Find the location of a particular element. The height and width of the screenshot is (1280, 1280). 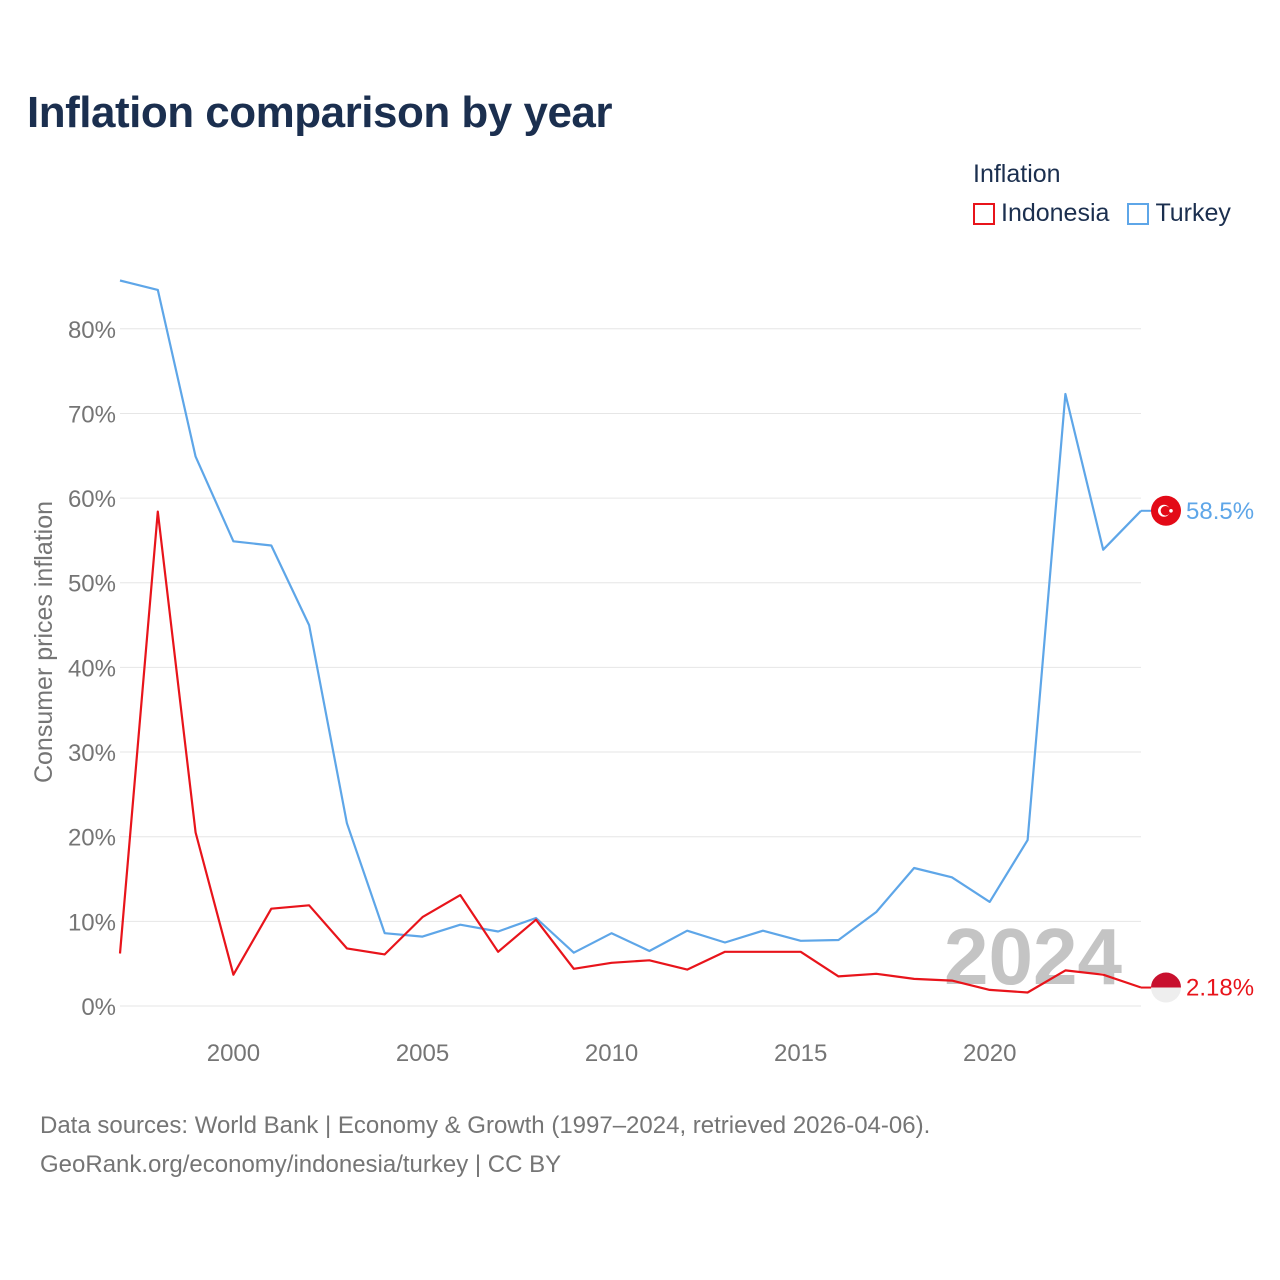

x-tick-label: 2020 is located at coordinates (989, 1053).